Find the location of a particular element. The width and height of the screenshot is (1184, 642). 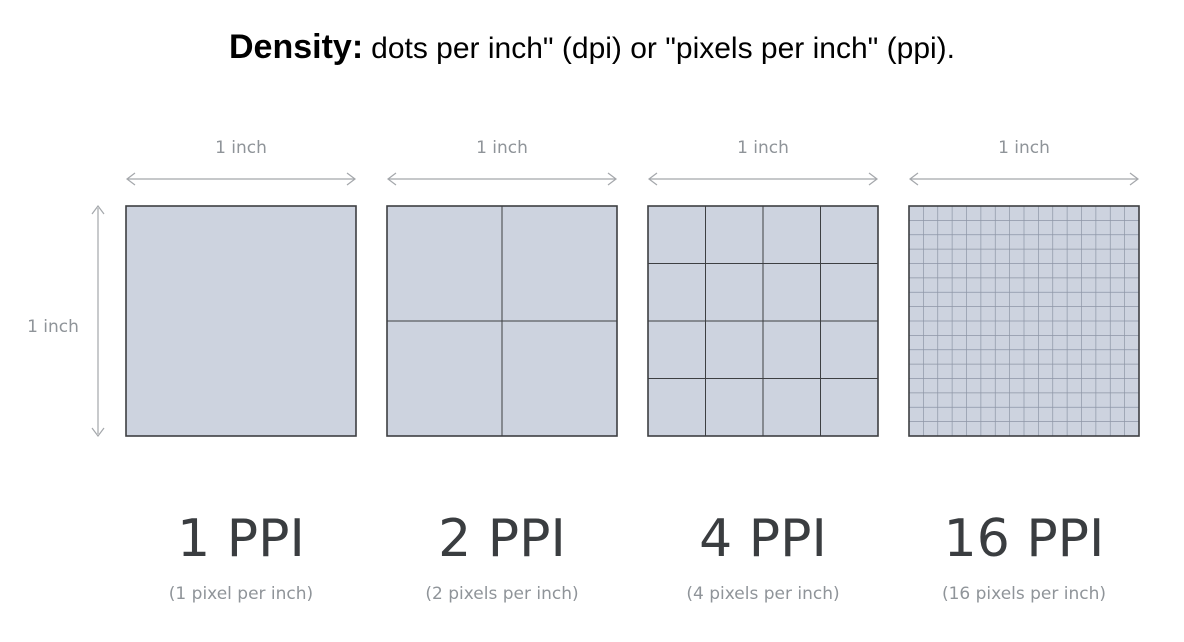

ppi-panel-4: 1 inch 4 PPI (4 pixels per inch) is located at coordinates (763, 371).